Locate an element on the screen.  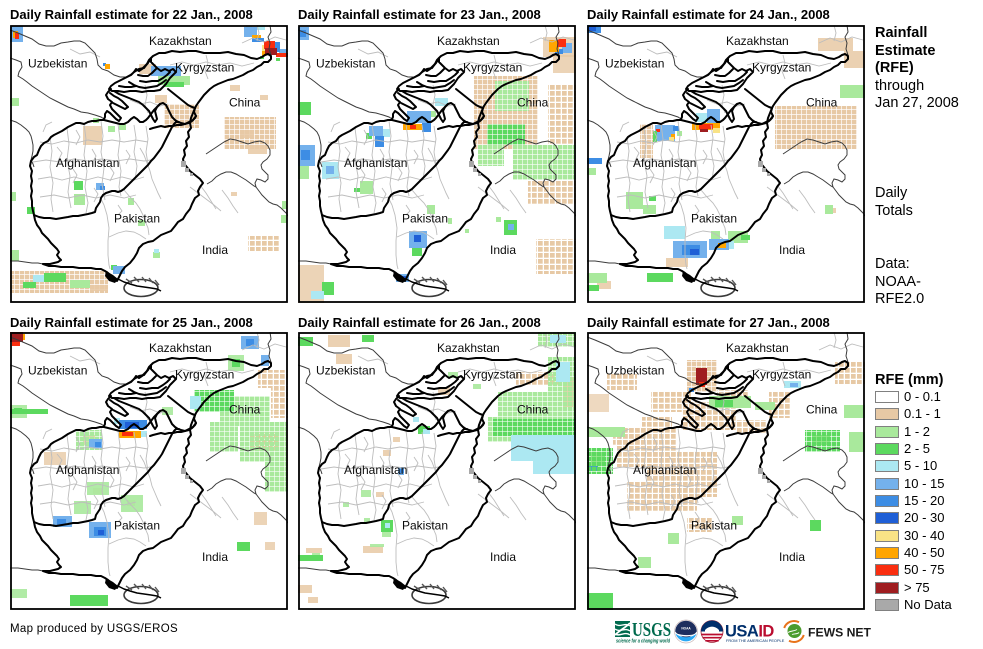
svg-text: FEWS NET is located at coordinates (840, 633).